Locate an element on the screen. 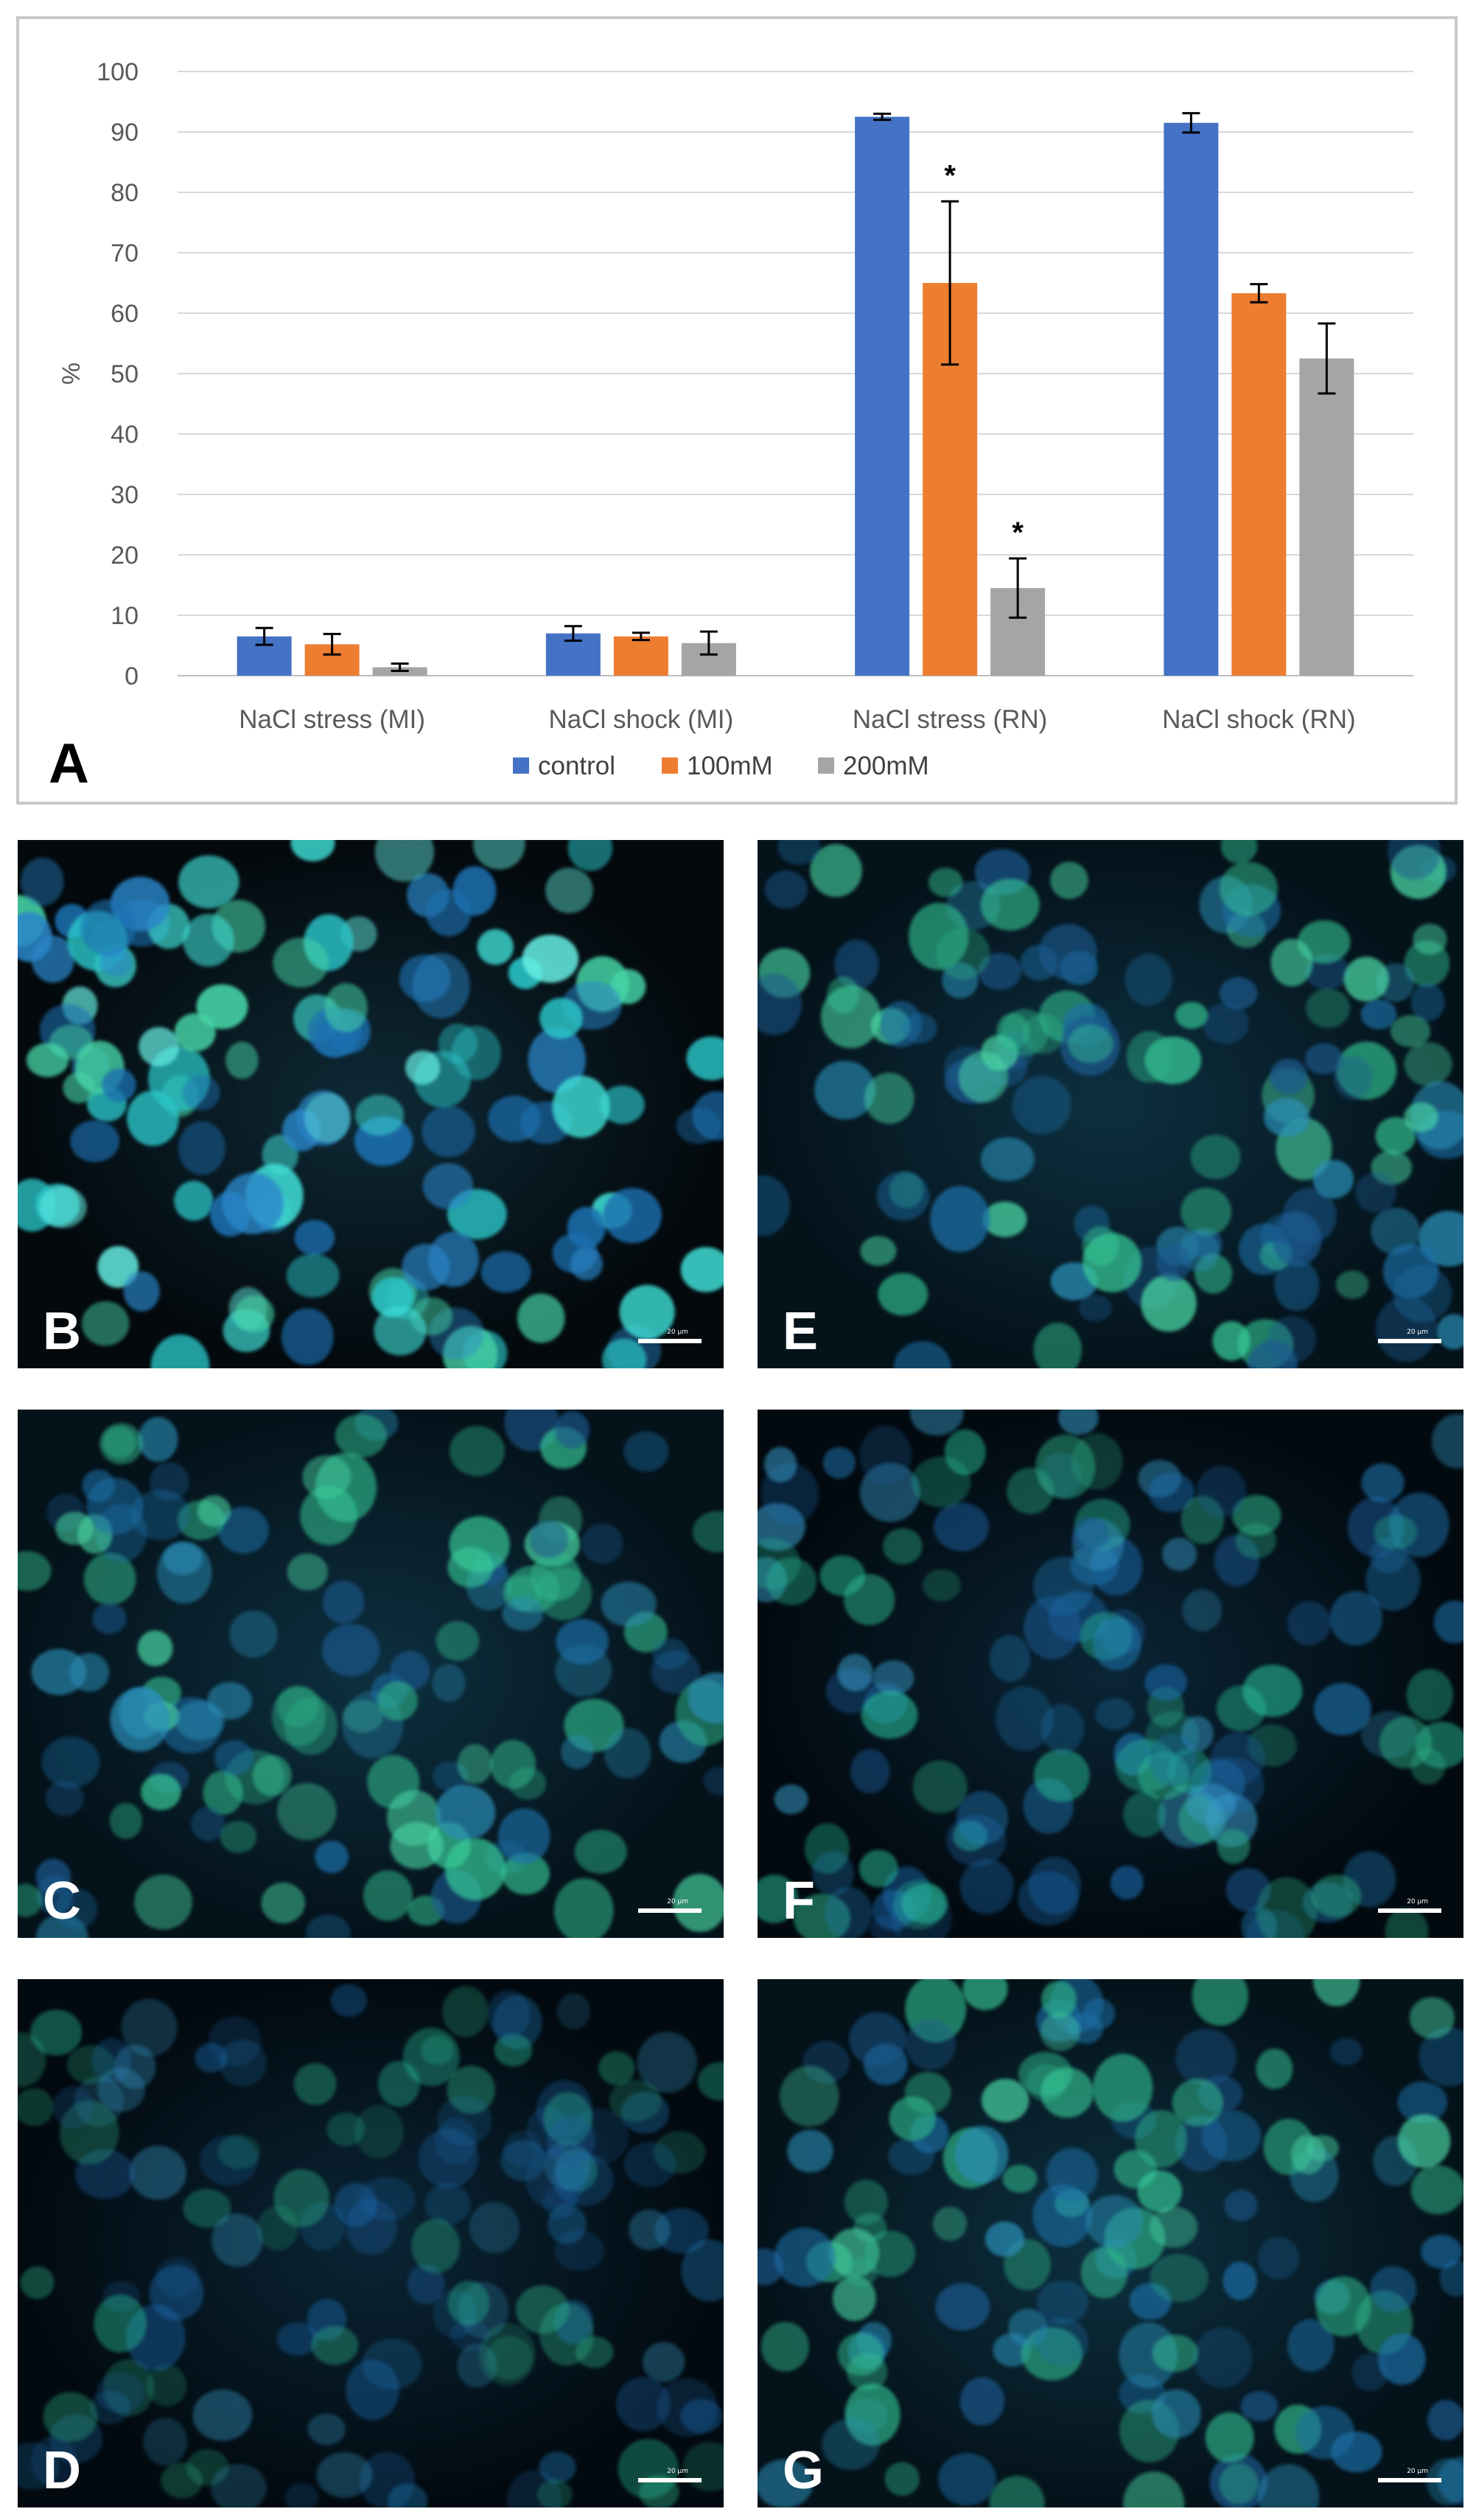 The height and width of the screenshot is (2520, 1476). y-tick-label: 40 is located at coordinates (125, 435).